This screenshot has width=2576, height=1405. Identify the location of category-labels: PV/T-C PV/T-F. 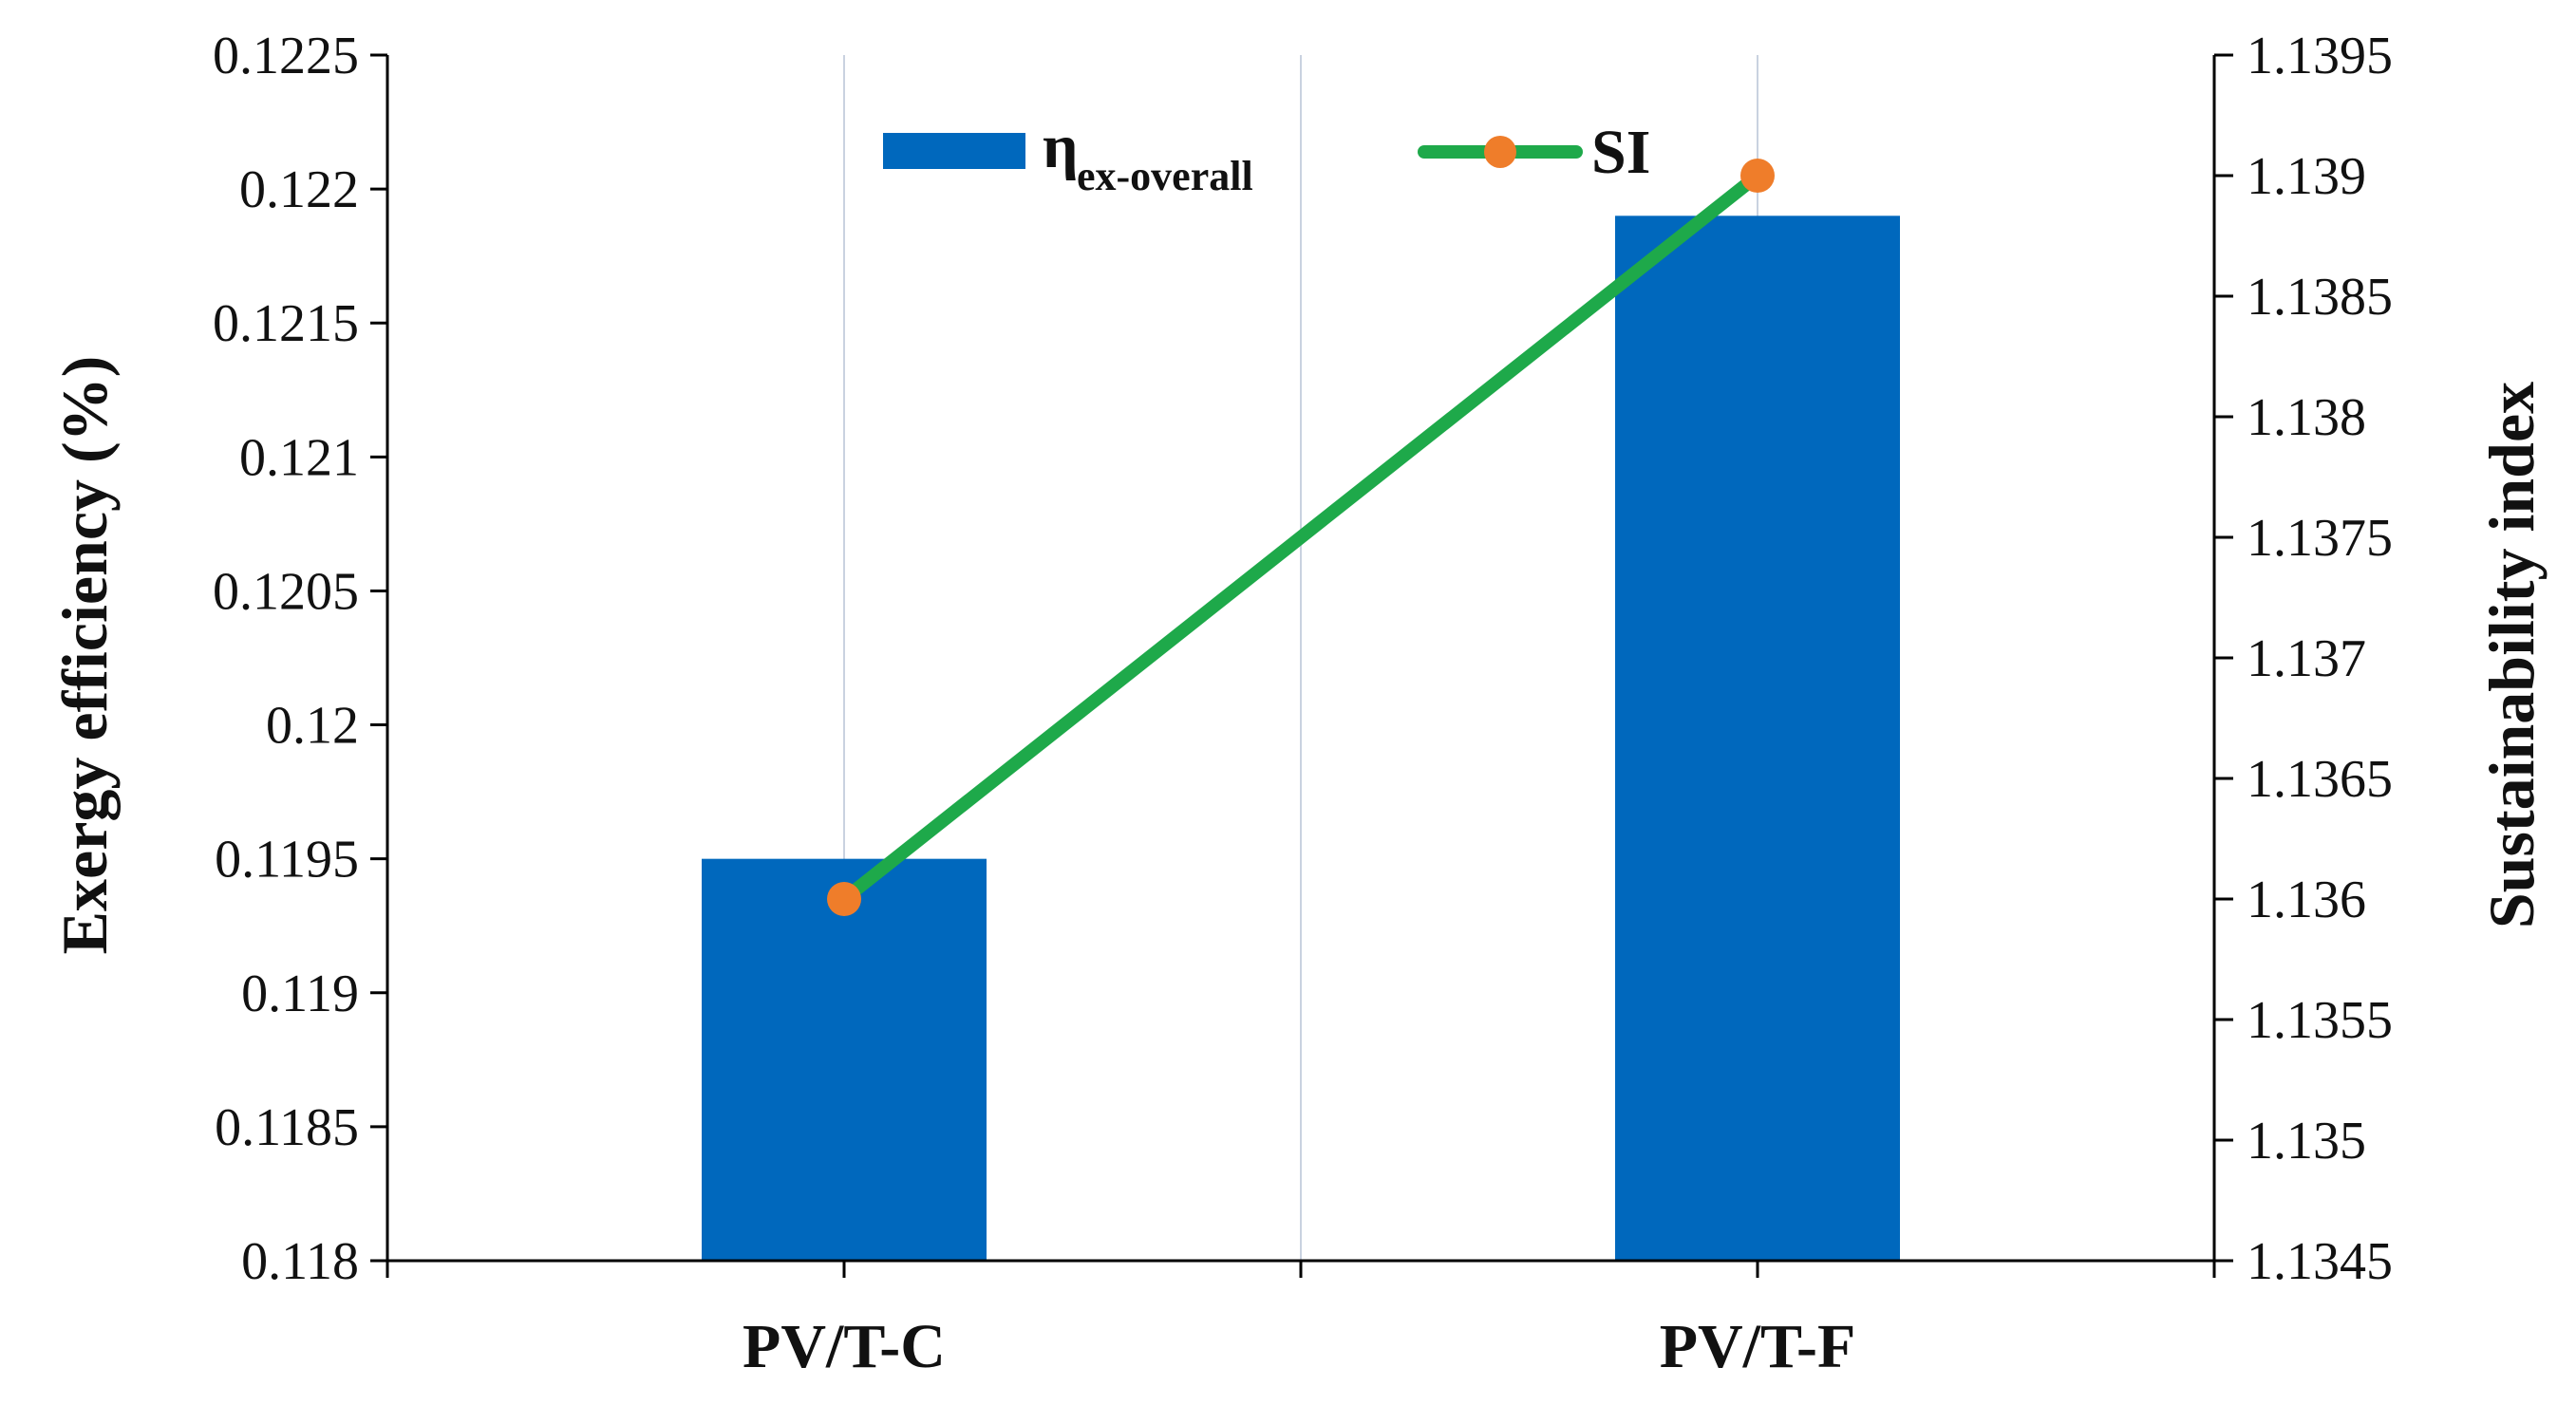
(1299, 1346).